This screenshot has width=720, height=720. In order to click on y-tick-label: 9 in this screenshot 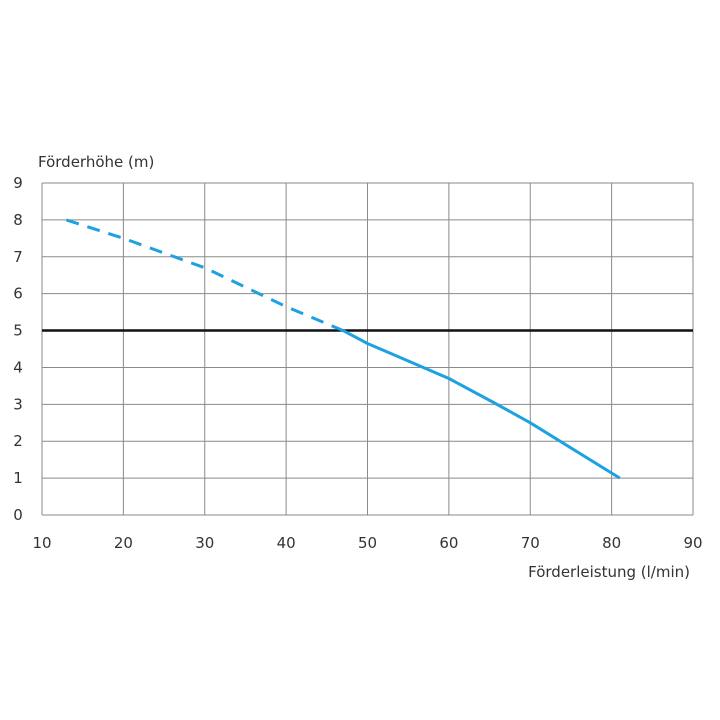, I will do `click(18, 183)`.